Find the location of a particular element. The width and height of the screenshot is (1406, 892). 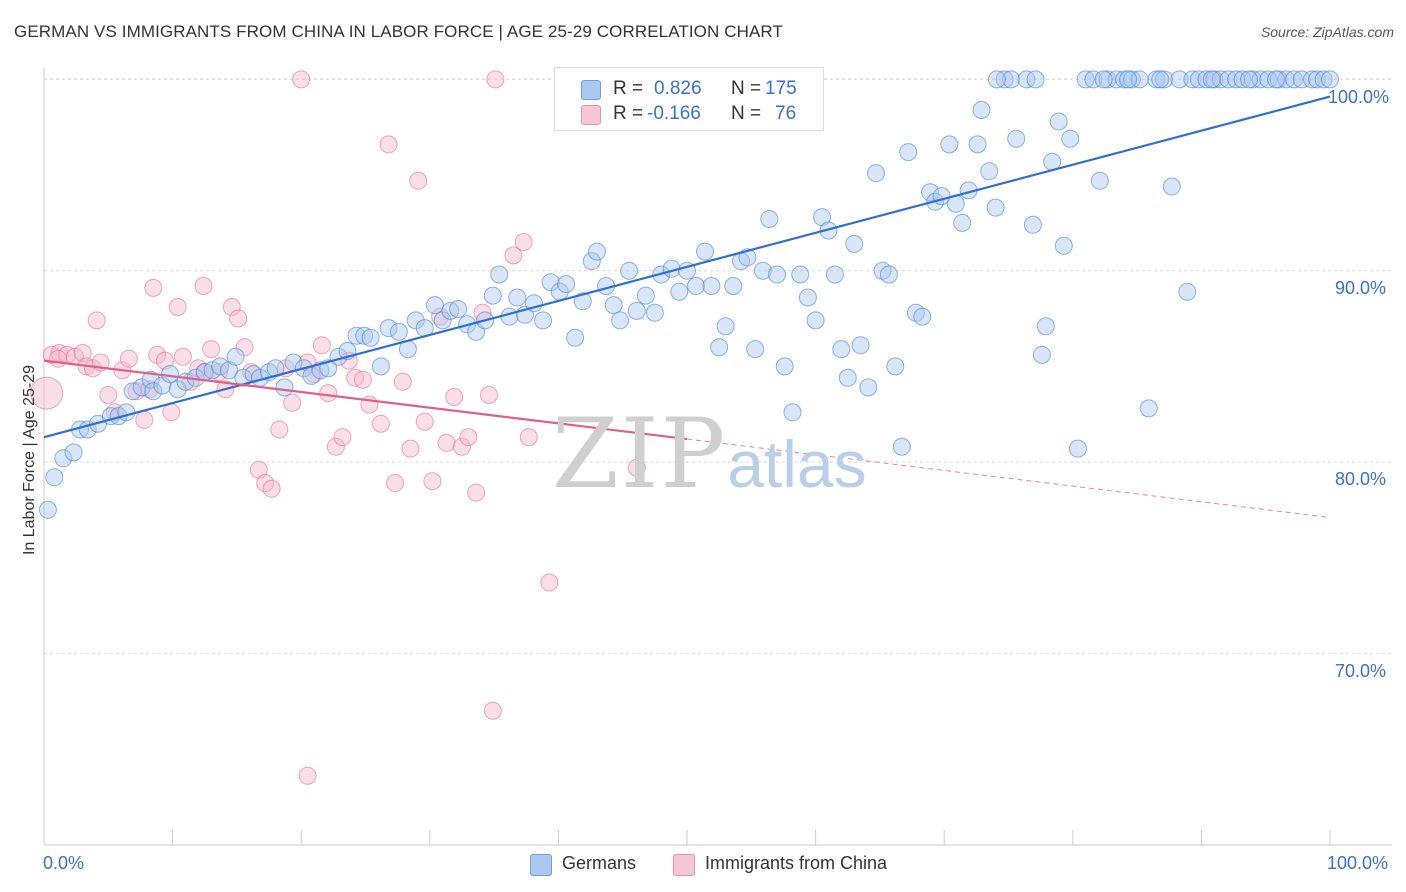

china-swatch is located at coordinates (684, 865).